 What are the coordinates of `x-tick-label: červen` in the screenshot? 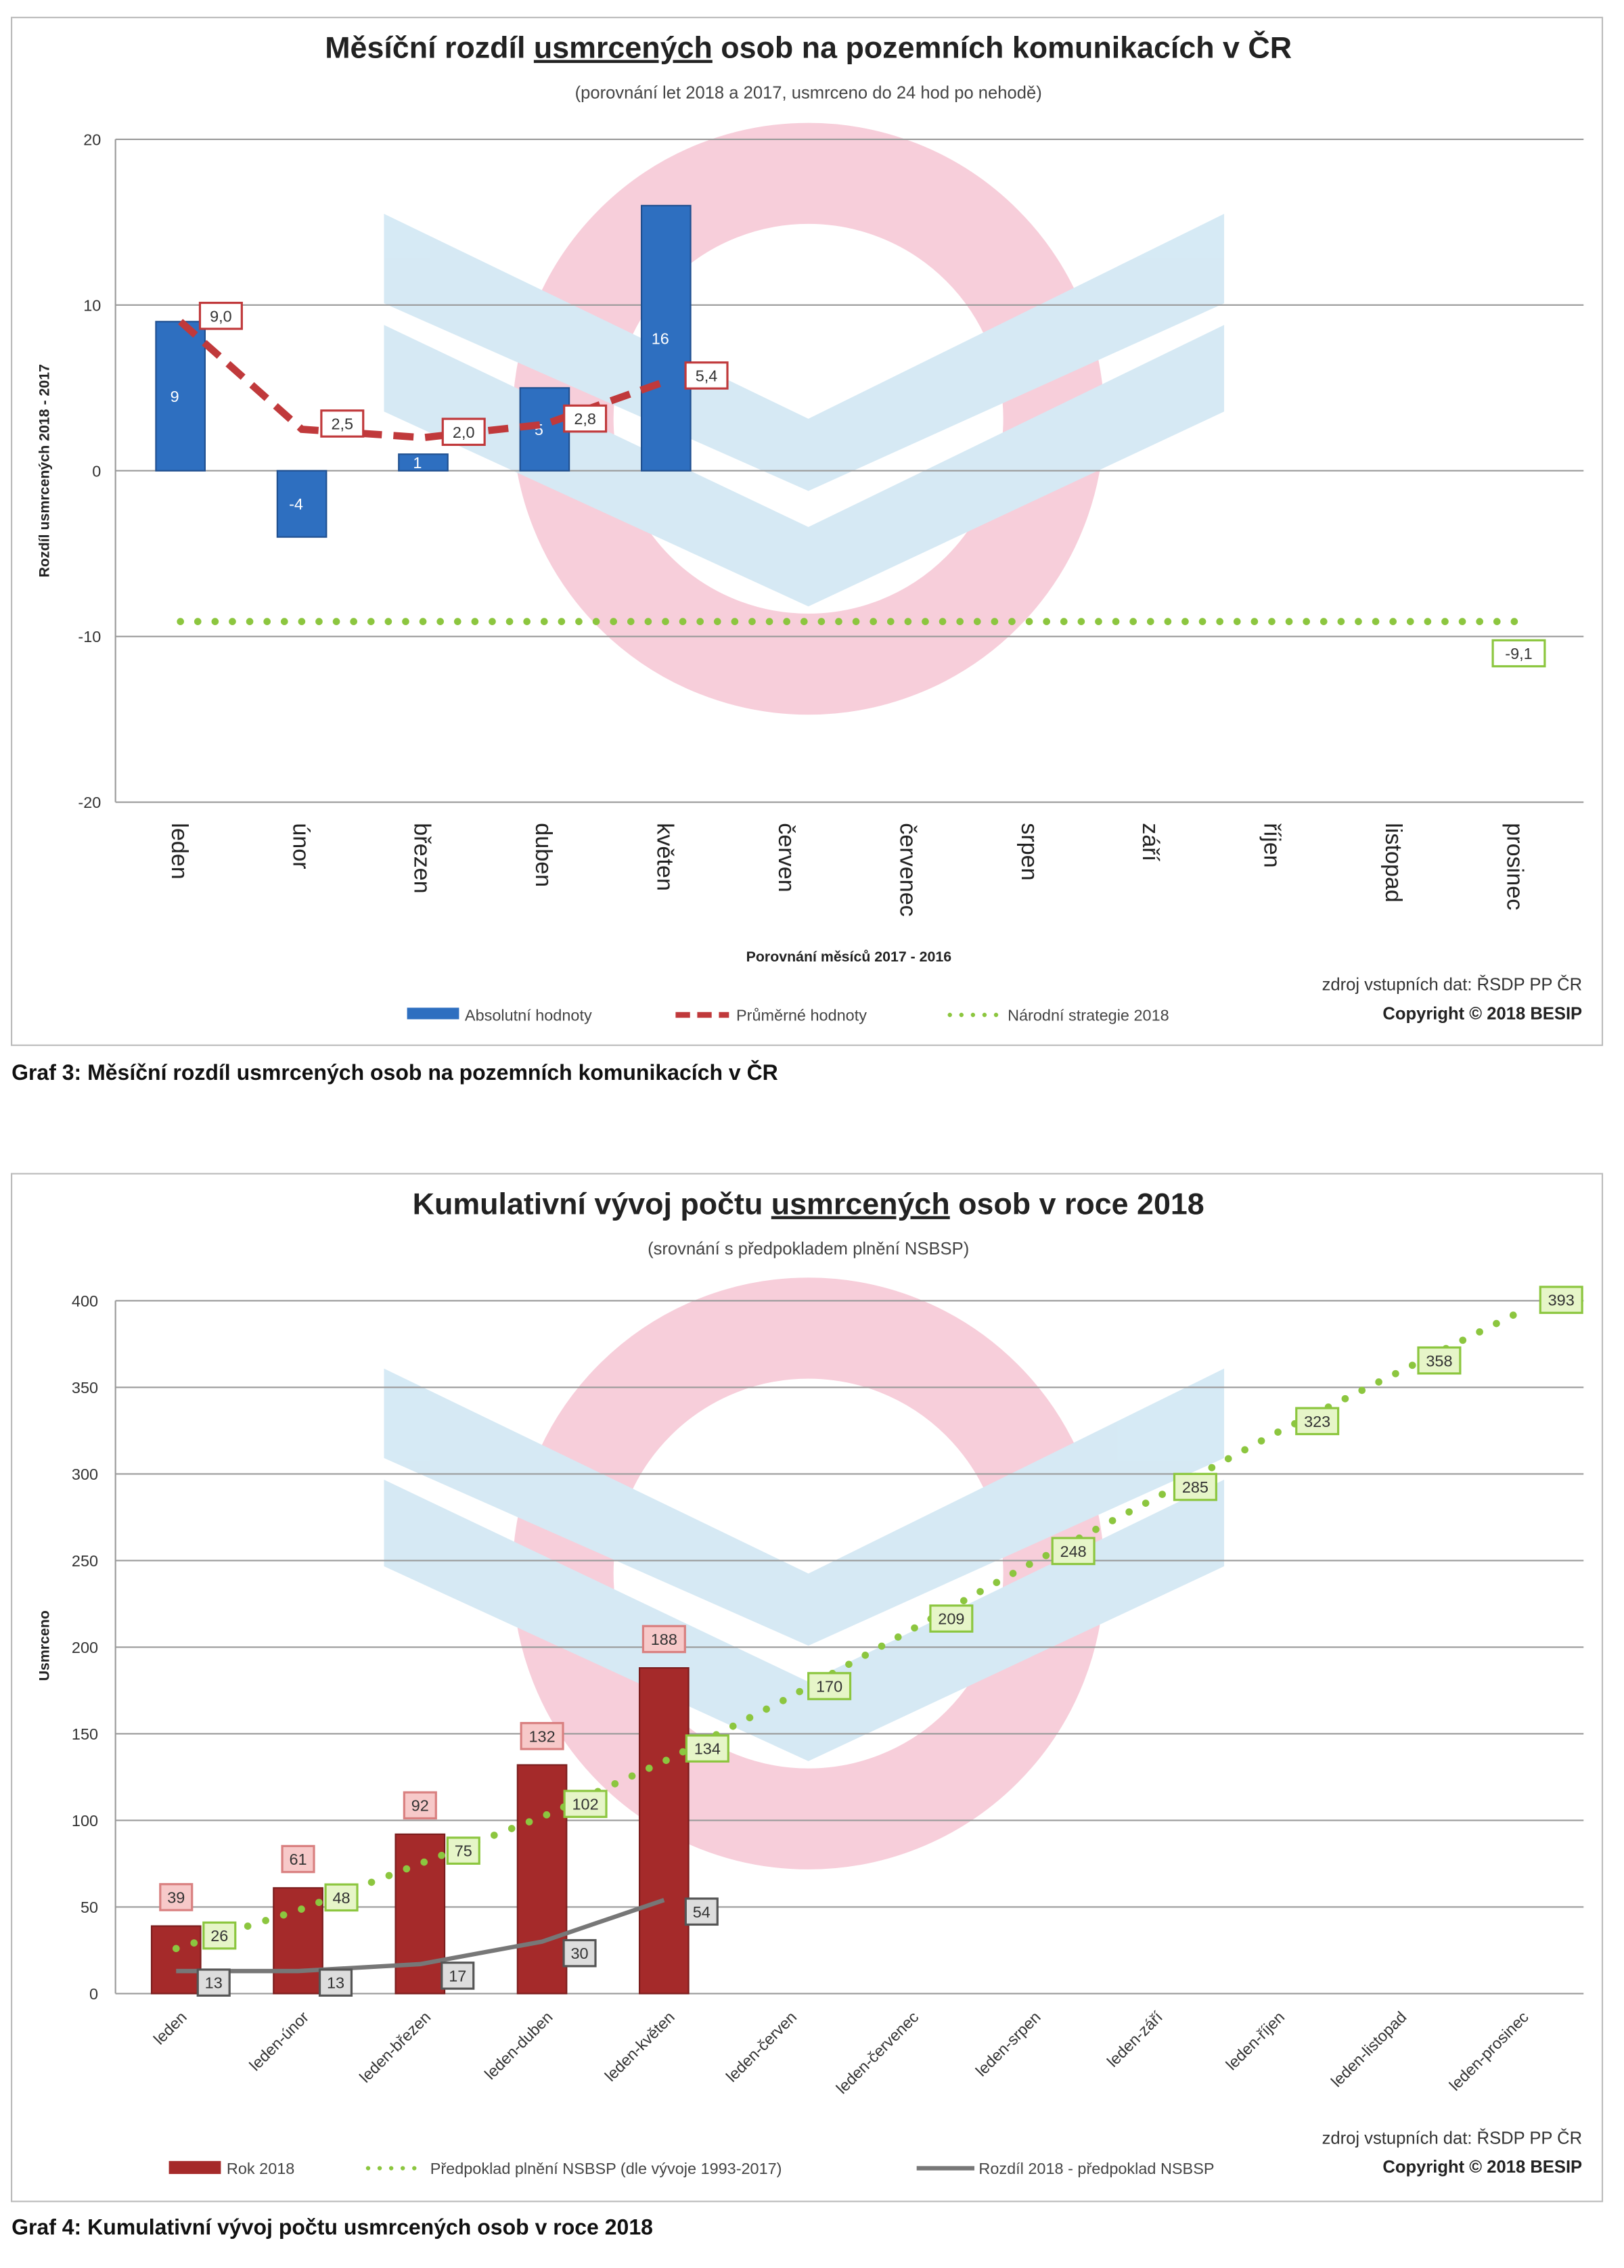 It's located at (786, 857).